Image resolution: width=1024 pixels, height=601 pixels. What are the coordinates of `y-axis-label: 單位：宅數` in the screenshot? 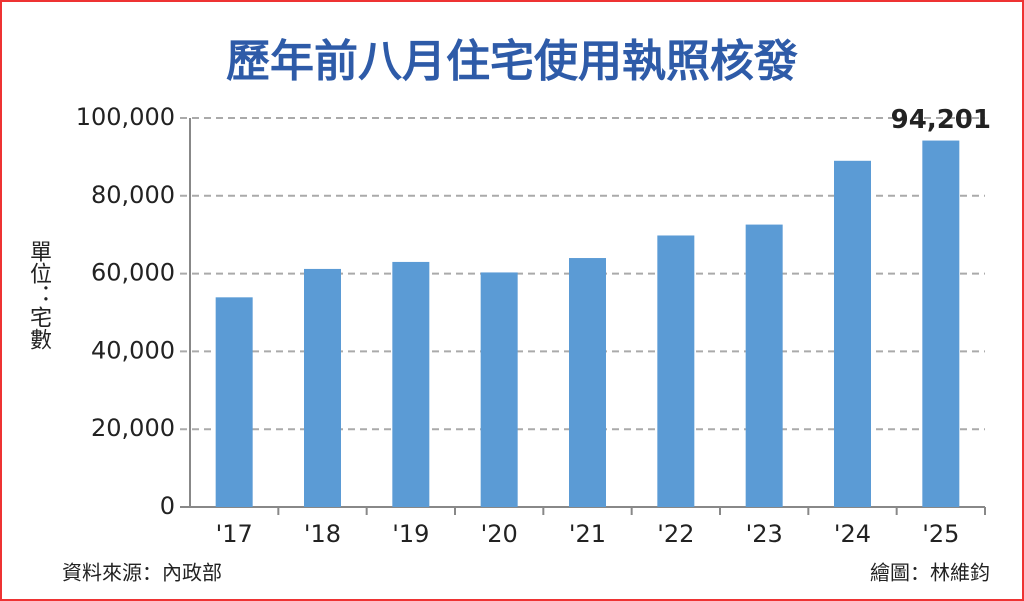 It's located at (39, 295).